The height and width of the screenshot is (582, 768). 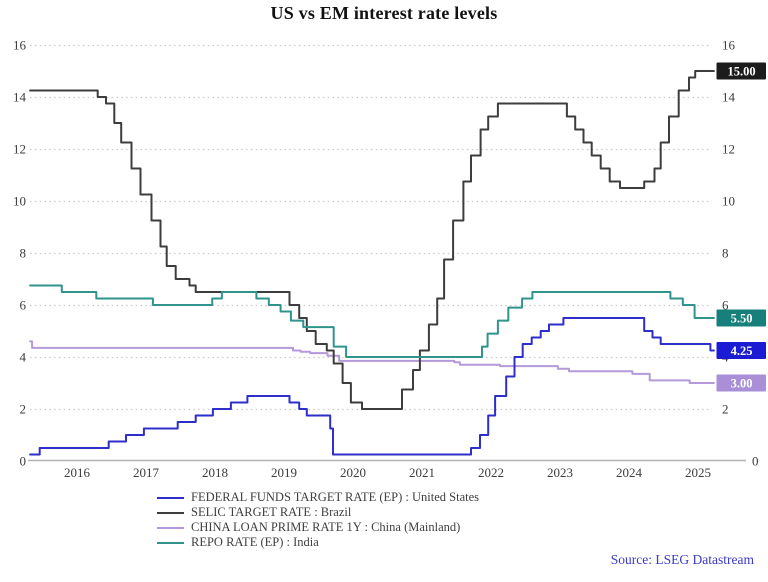 What do you see at coordinates (170, 497) in the screenshot?
I see `legend-line-sample-us` at bounding box center [170, 497].